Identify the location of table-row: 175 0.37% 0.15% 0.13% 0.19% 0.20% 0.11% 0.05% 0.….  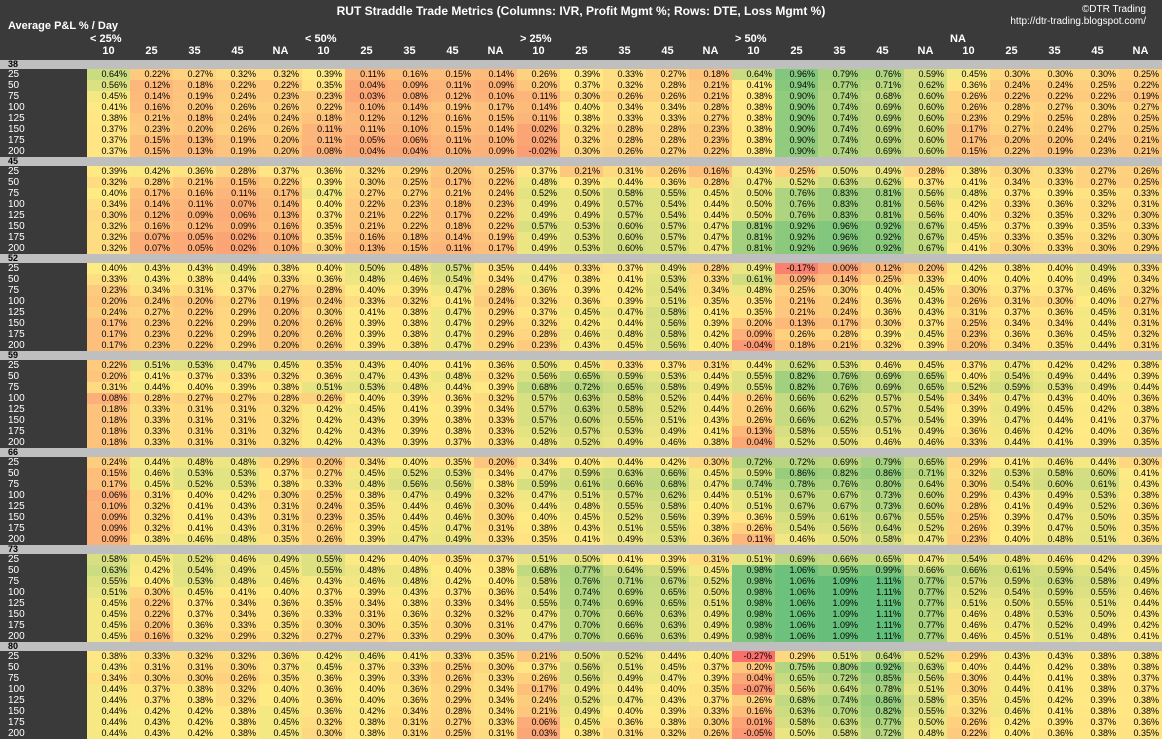
(581, 140).